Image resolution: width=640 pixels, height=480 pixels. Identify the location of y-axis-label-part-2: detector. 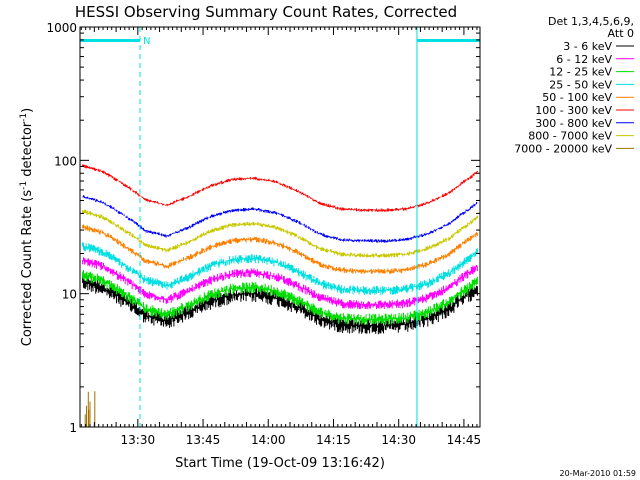
(27, 151).